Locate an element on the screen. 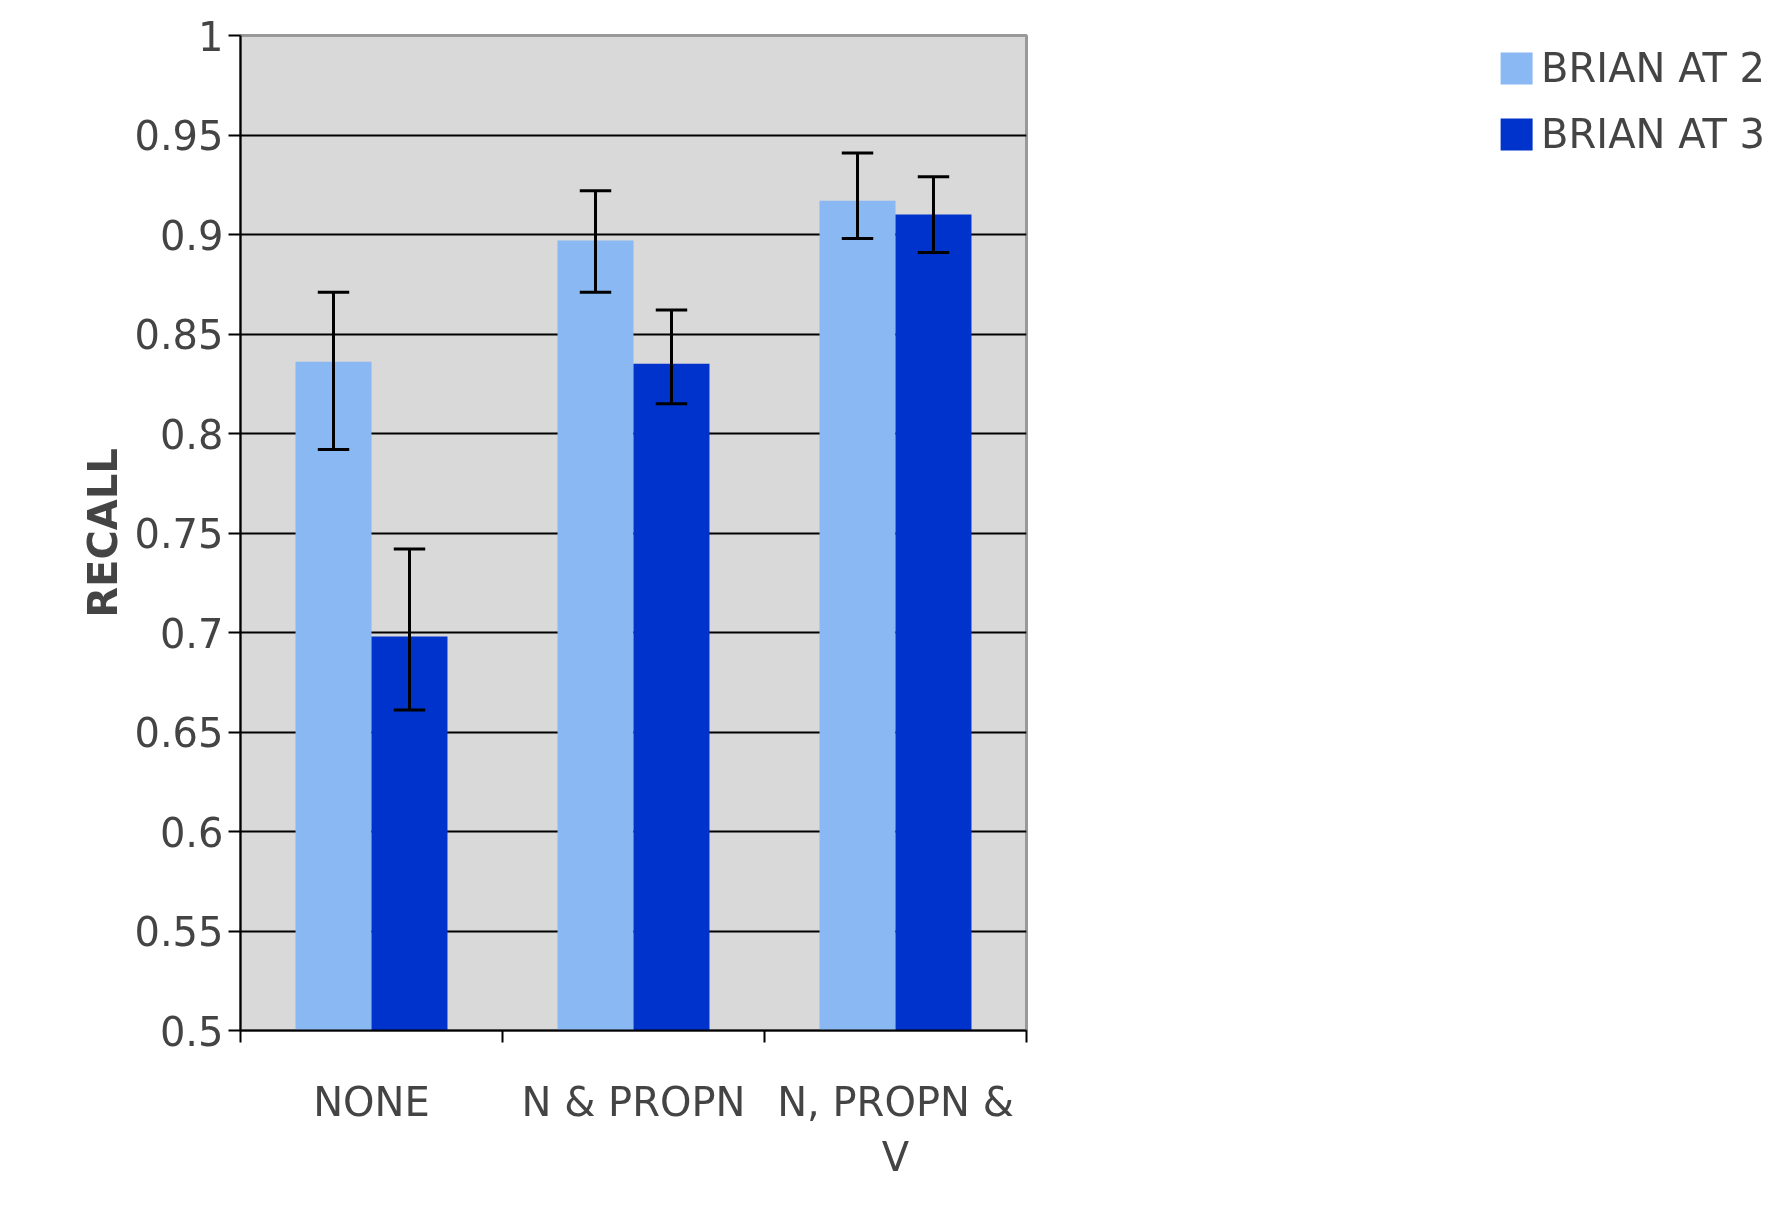 The width and height of the screenshot is (1775, 1205). x-tick-label: N, PROPN & V is located at coordinates (895, 1129).